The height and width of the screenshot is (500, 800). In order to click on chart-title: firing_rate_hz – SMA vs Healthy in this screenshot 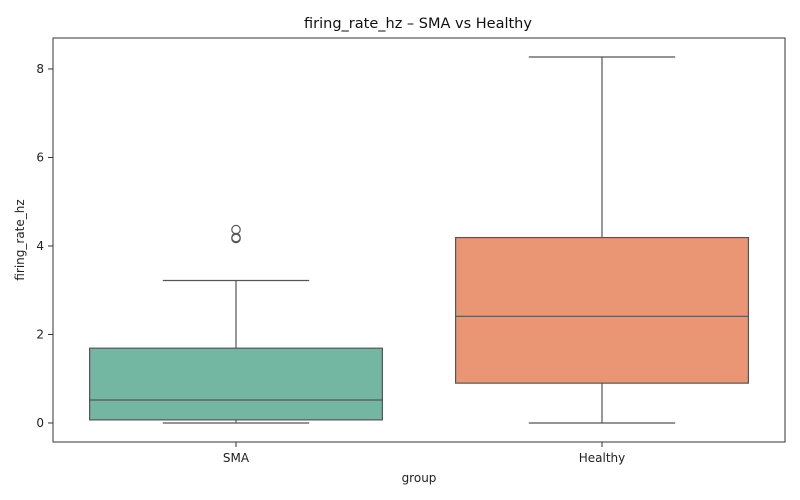, I will do `click(418, 24)`.